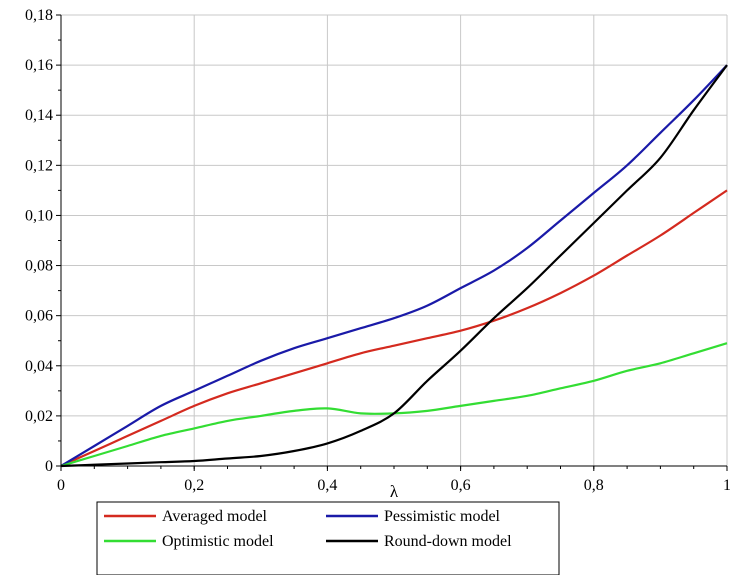  Describe the element at coordinates (61, 485) in the screenshot. I see `x-tick-label: 0` at that location.